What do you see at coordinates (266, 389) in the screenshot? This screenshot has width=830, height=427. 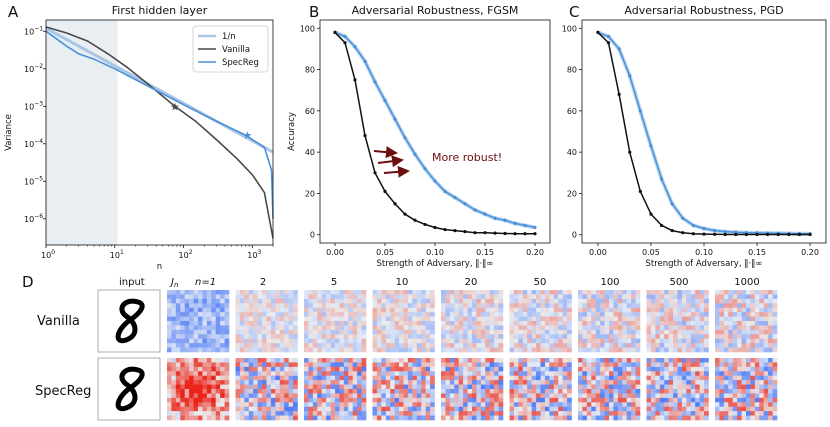 I see `jacobian-cell` at bounding box center [266, 389].